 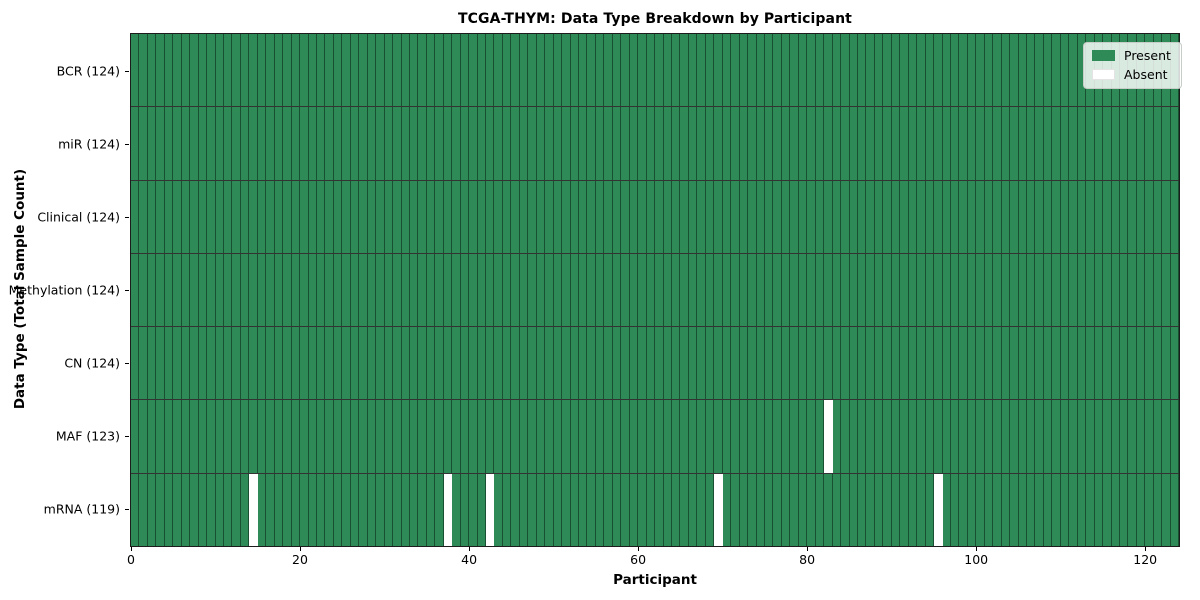 I want to click on y-tick-mark, so click(x=127, y=364).